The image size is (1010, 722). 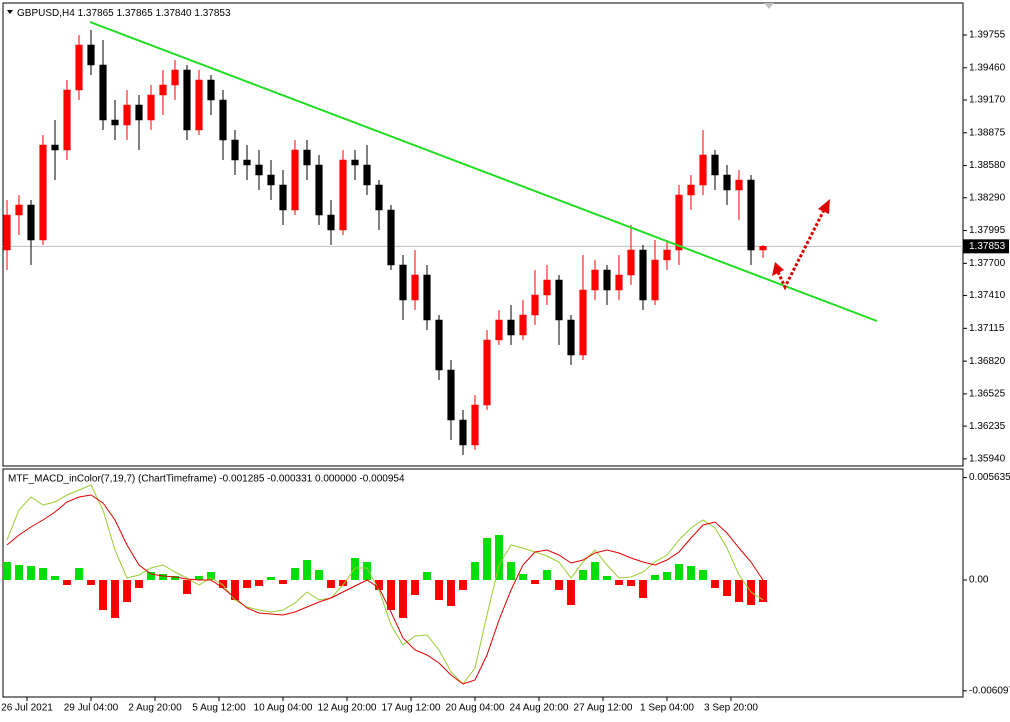 I want to click on y-tick-label: 1.36525, so click(x=987, y=394).